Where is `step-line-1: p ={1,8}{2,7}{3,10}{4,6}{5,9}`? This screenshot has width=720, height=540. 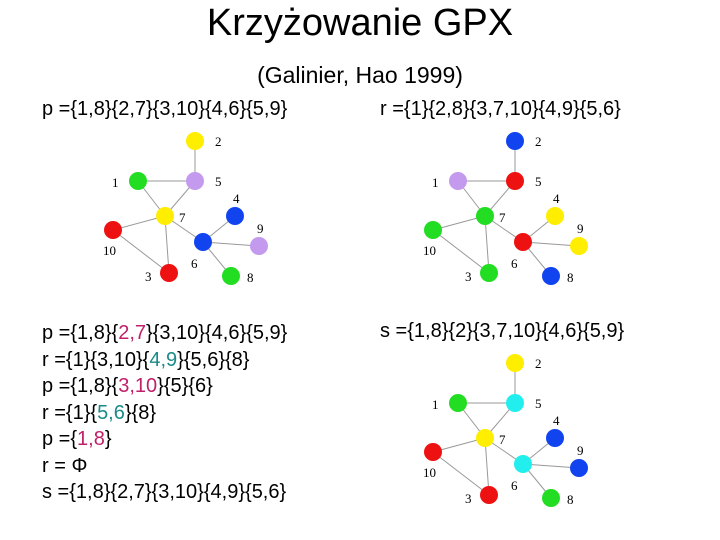
step-line-1: p ={1,8}{2,7}{3,10}{4,6}{5,9} is located at coordinates (164, 333).